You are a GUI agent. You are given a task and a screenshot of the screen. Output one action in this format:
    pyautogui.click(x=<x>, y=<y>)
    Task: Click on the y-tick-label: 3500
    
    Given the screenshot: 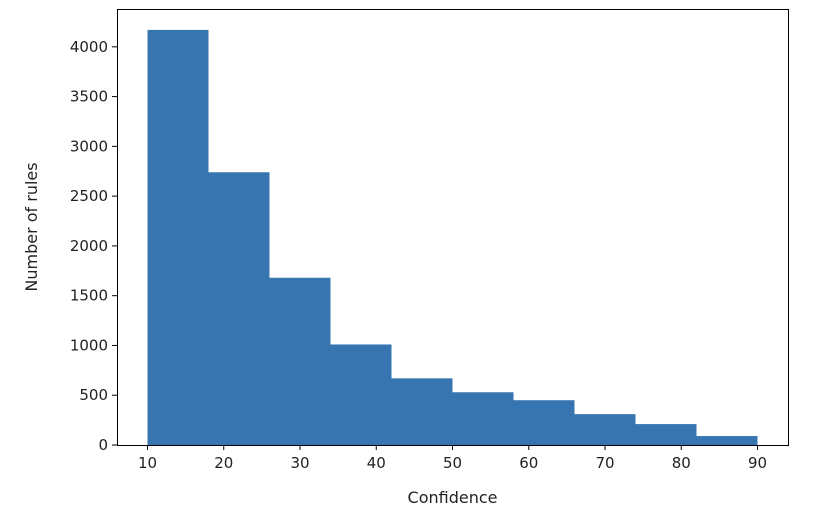 What is the action you would take?
    pyautogui.click(x=89, y=97)
    